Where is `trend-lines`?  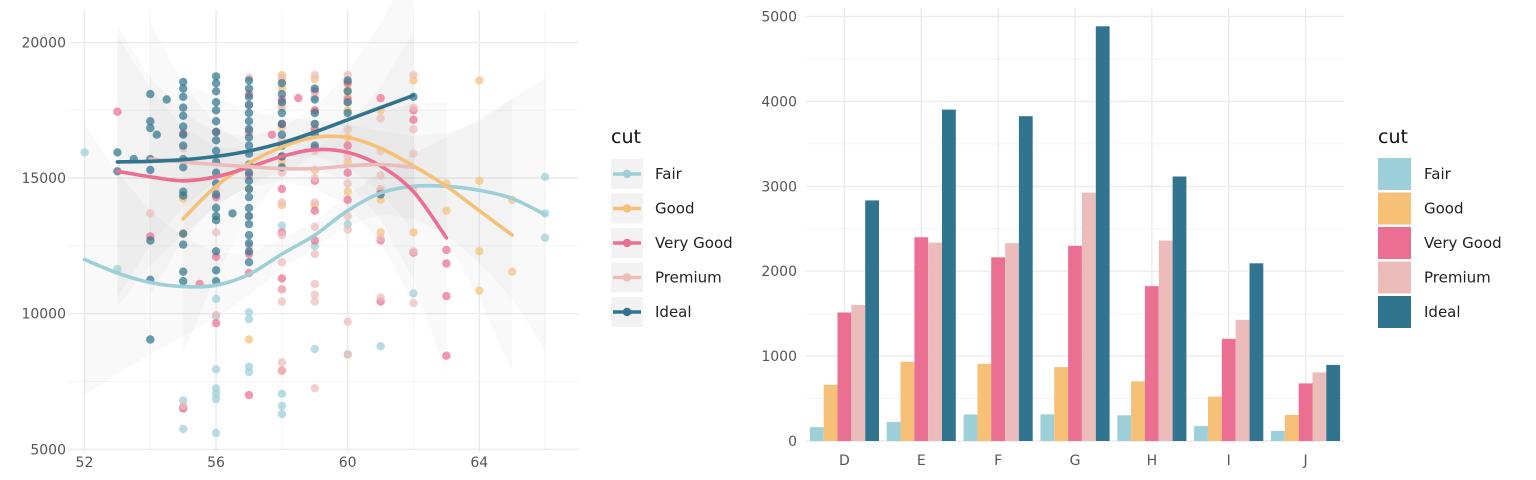 trend-lines is located at coordinates (314, 191).